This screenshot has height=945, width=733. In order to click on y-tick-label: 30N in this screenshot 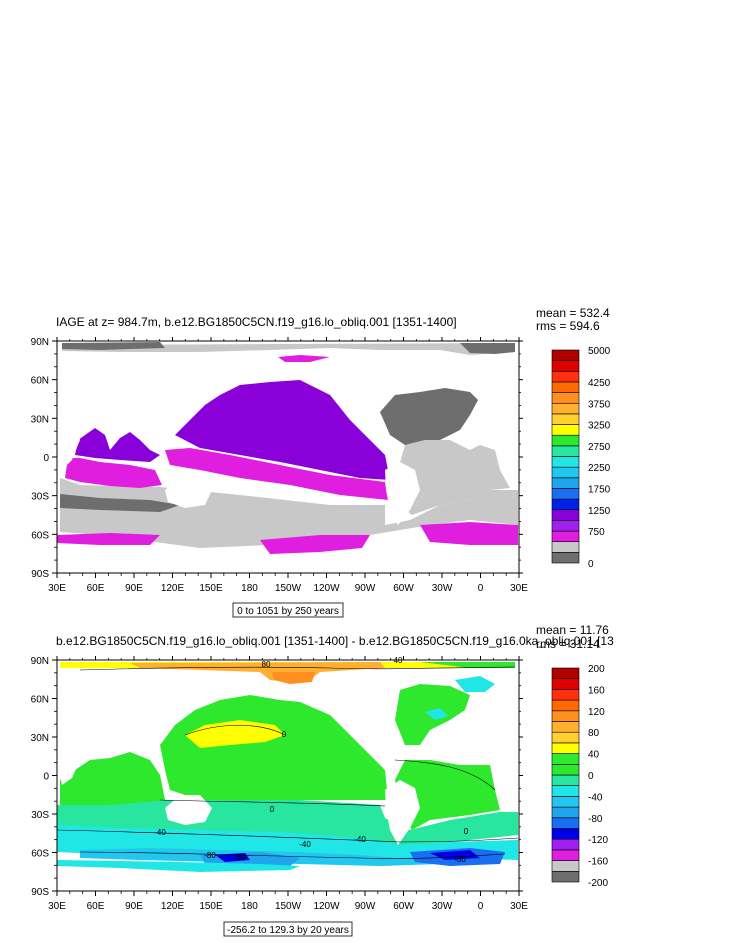, I will do `click(40, 419)`.